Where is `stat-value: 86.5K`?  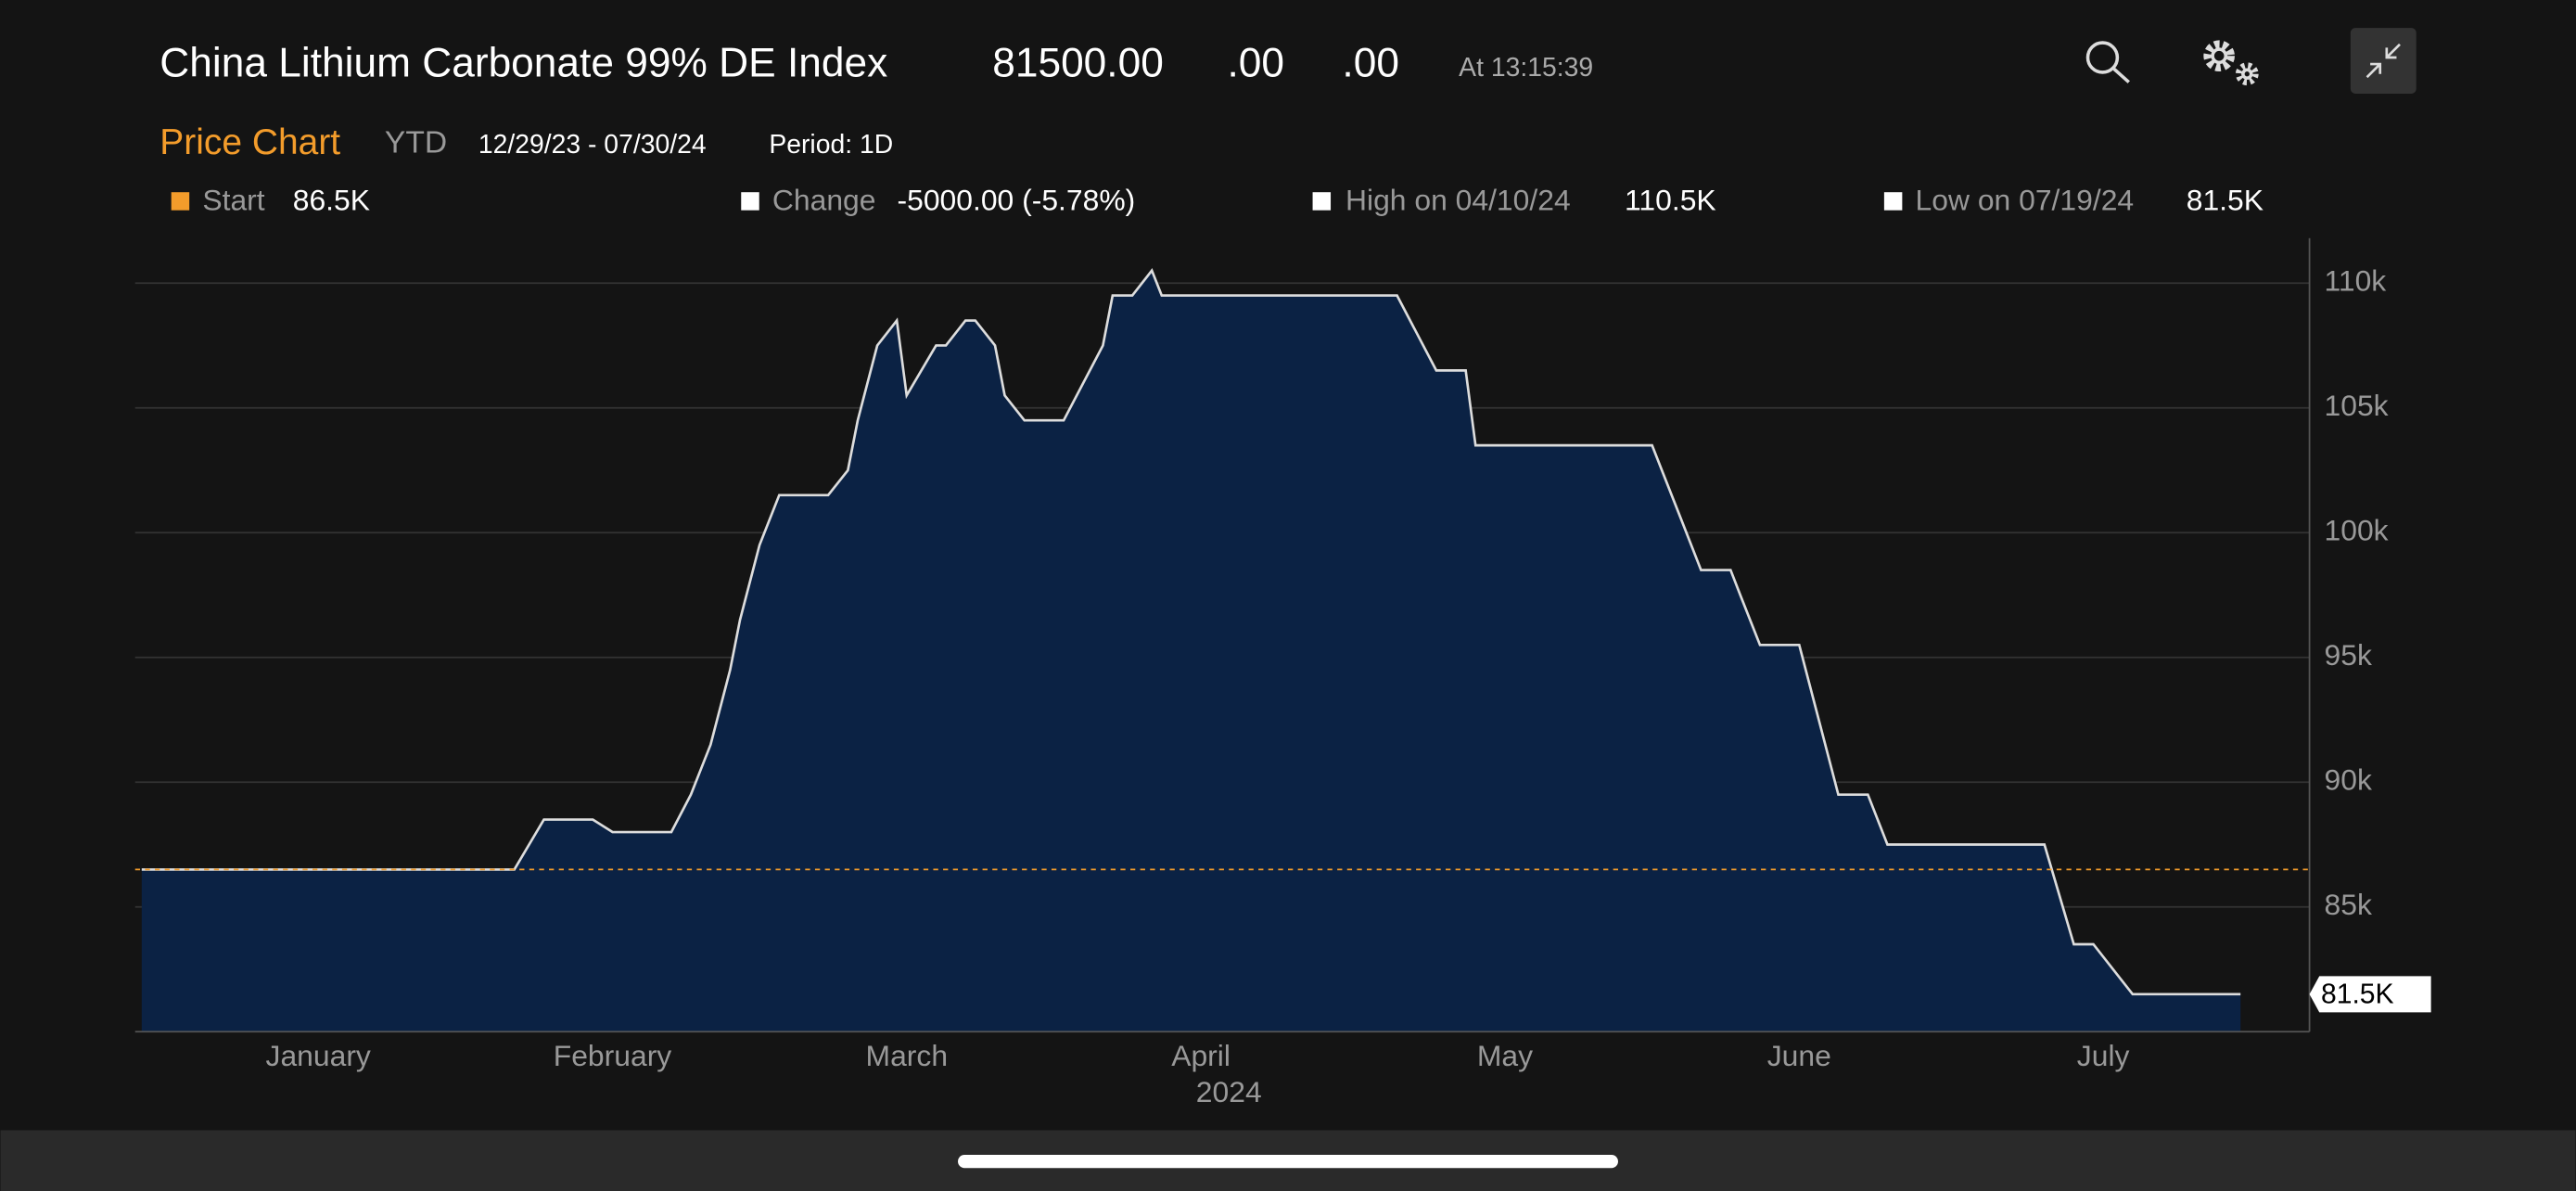
stat-value: 86.5K is located at coordinates (331, 199).